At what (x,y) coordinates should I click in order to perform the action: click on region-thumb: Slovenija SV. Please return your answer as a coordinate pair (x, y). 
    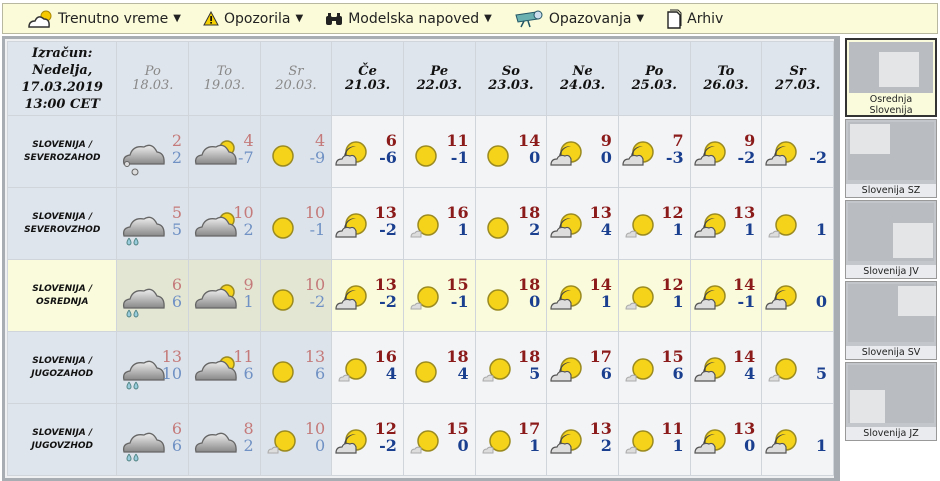
    Looking at the image, I should click on (891, 320).